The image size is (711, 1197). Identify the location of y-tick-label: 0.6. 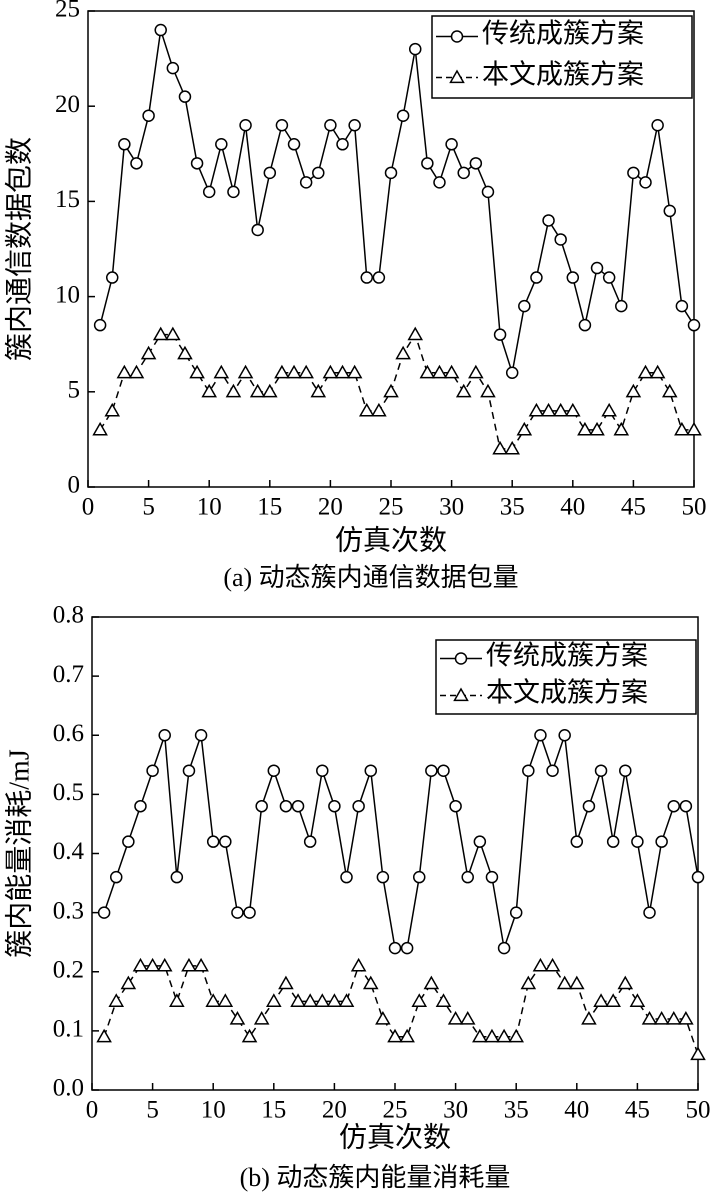
(68, 733).